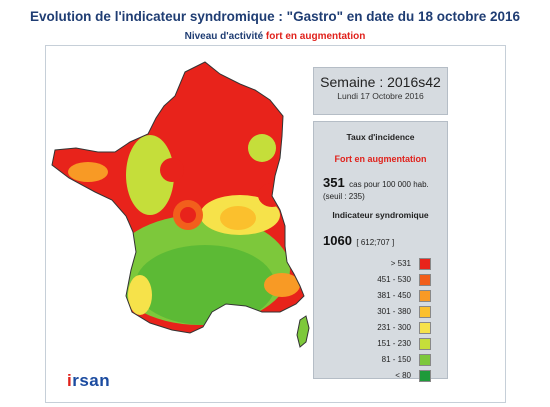 The height and width of the screenshot is (407, 550). I want to click on legend-label: 451 - 530, so click(394, 279).